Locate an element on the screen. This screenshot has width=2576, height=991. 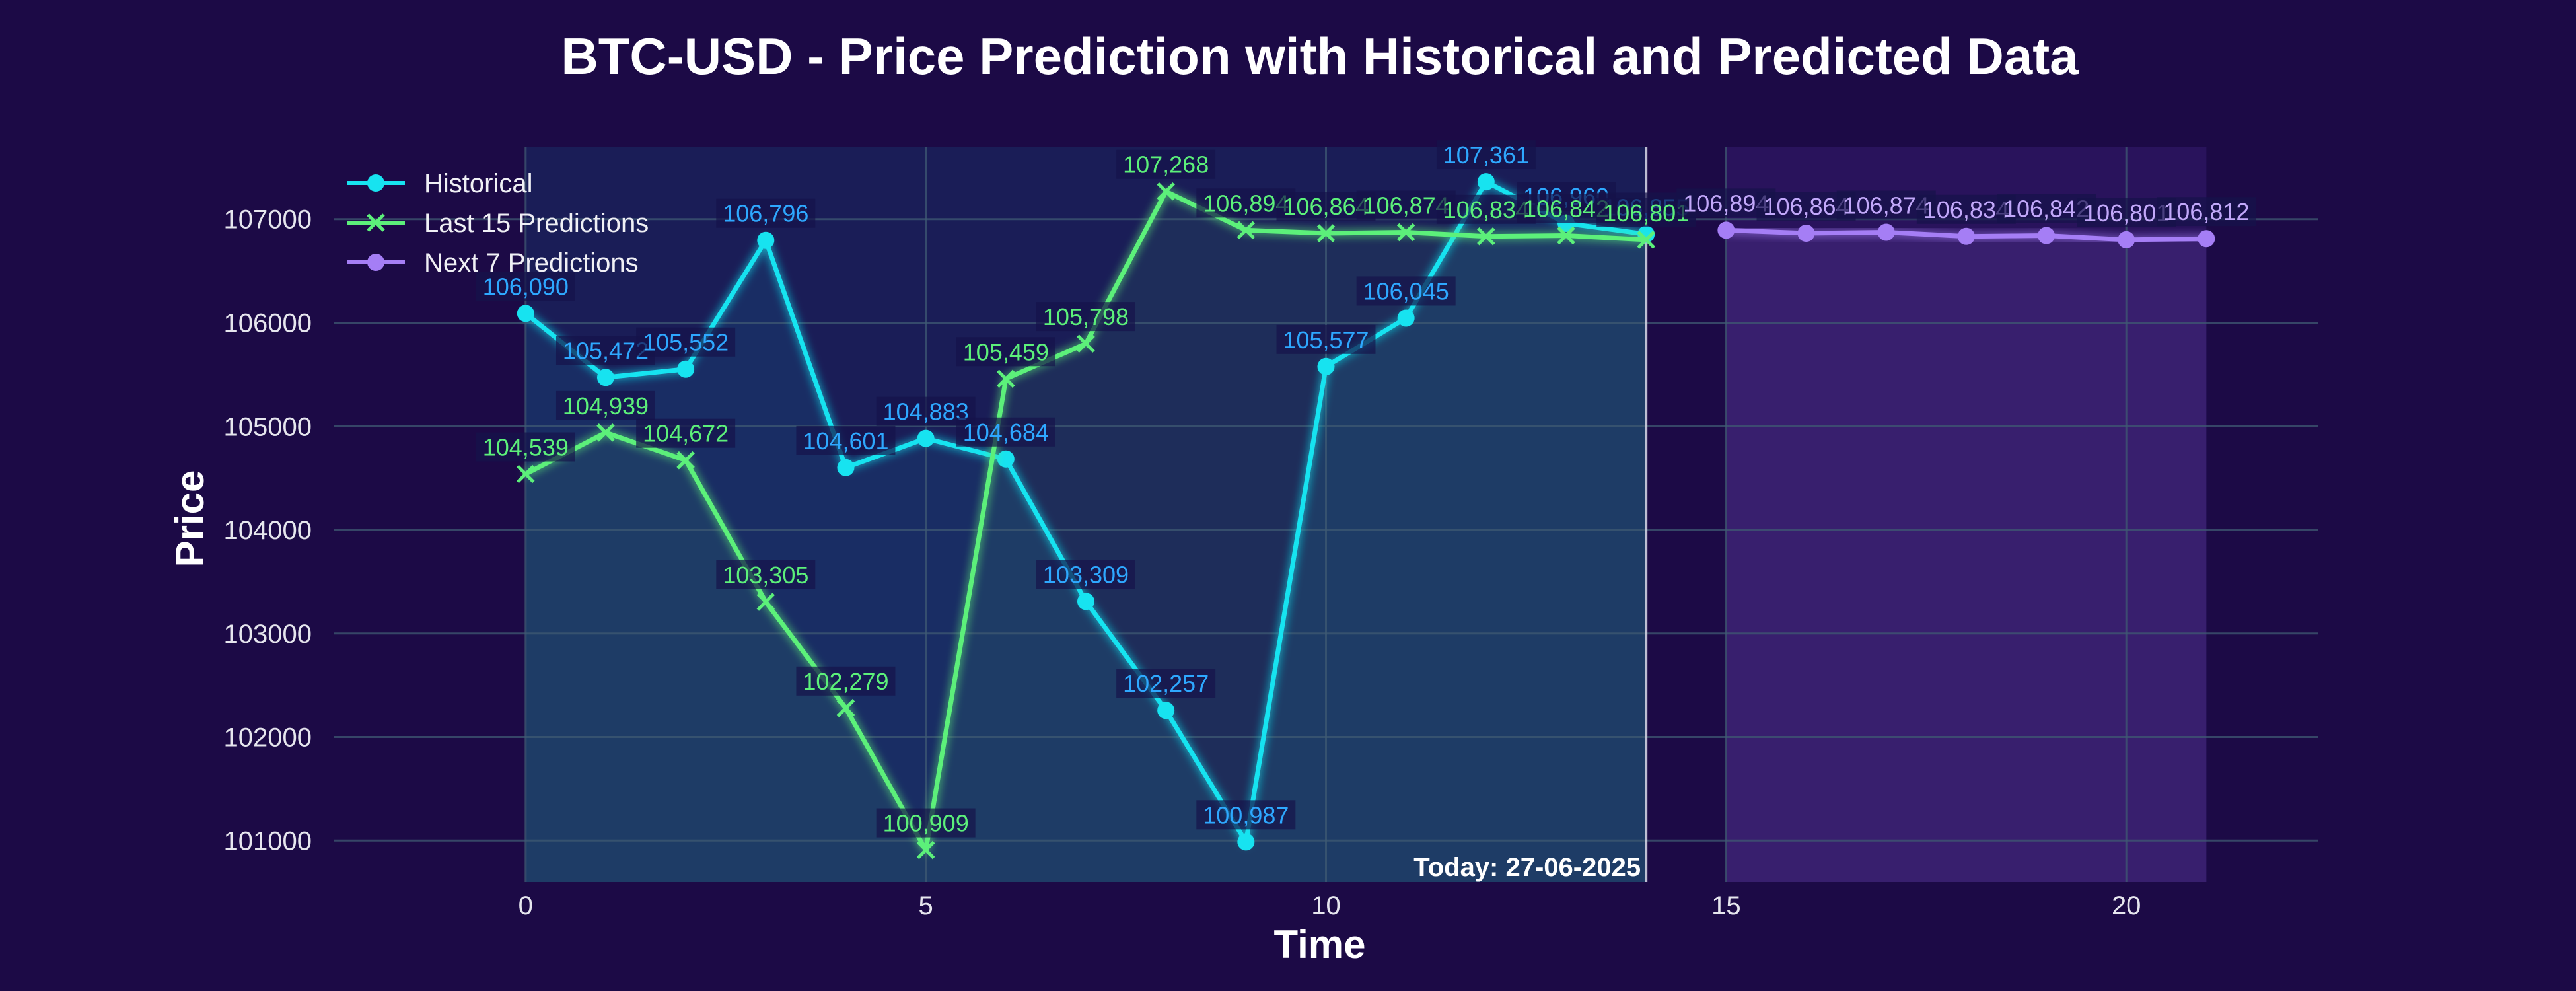
today-label: Today: 27-06-2025 is located at coordinates (1527, 867).